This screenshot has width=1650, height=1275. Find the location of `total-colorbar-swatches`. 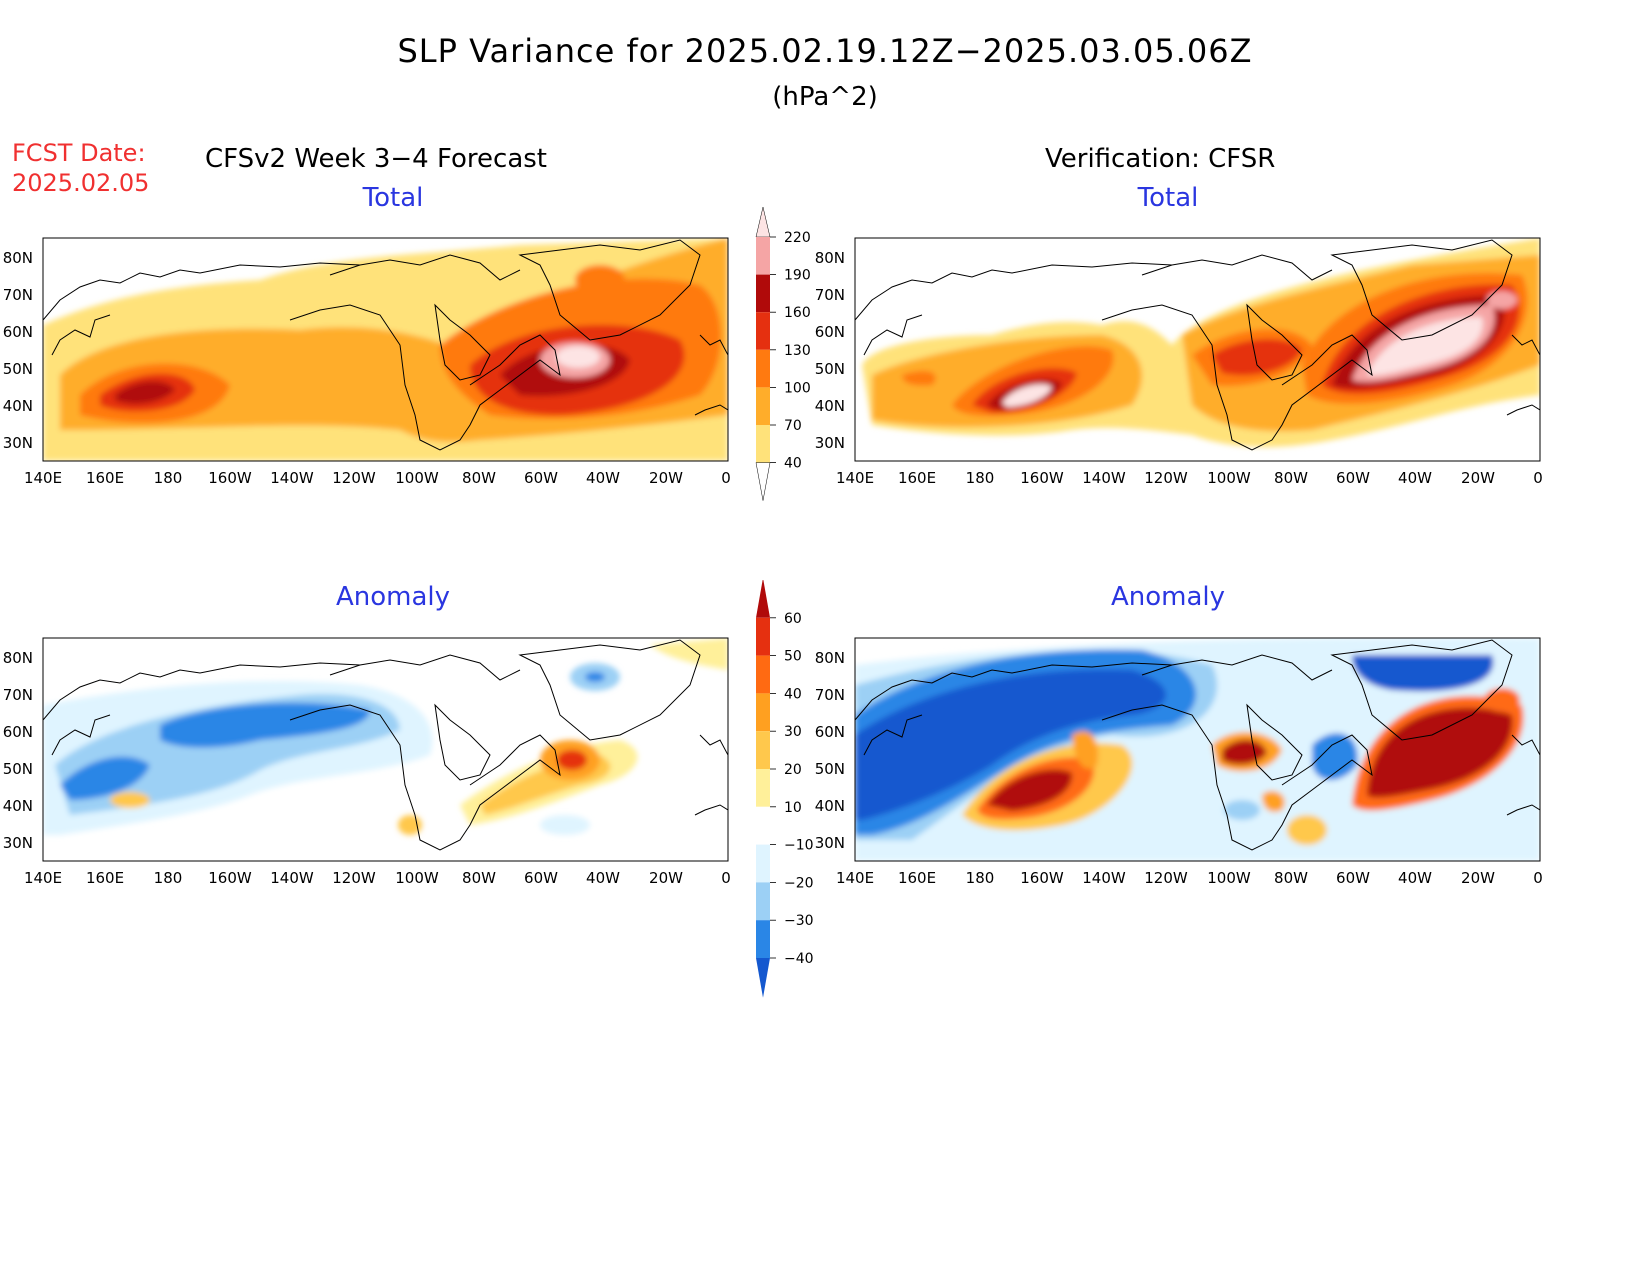

total-colorbar-swatches is located at coordinates (763, 353).